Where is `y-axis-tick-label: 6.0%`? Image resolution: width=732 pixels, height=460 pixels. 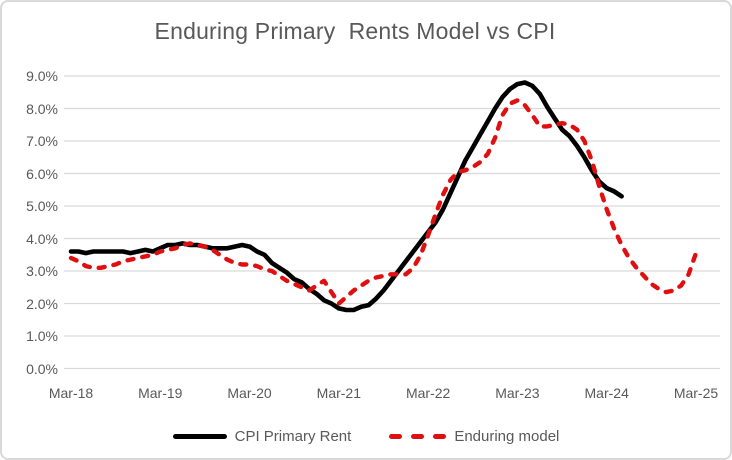
y-axis-tick-label: 6.0% is located at coordinates (42, 173).